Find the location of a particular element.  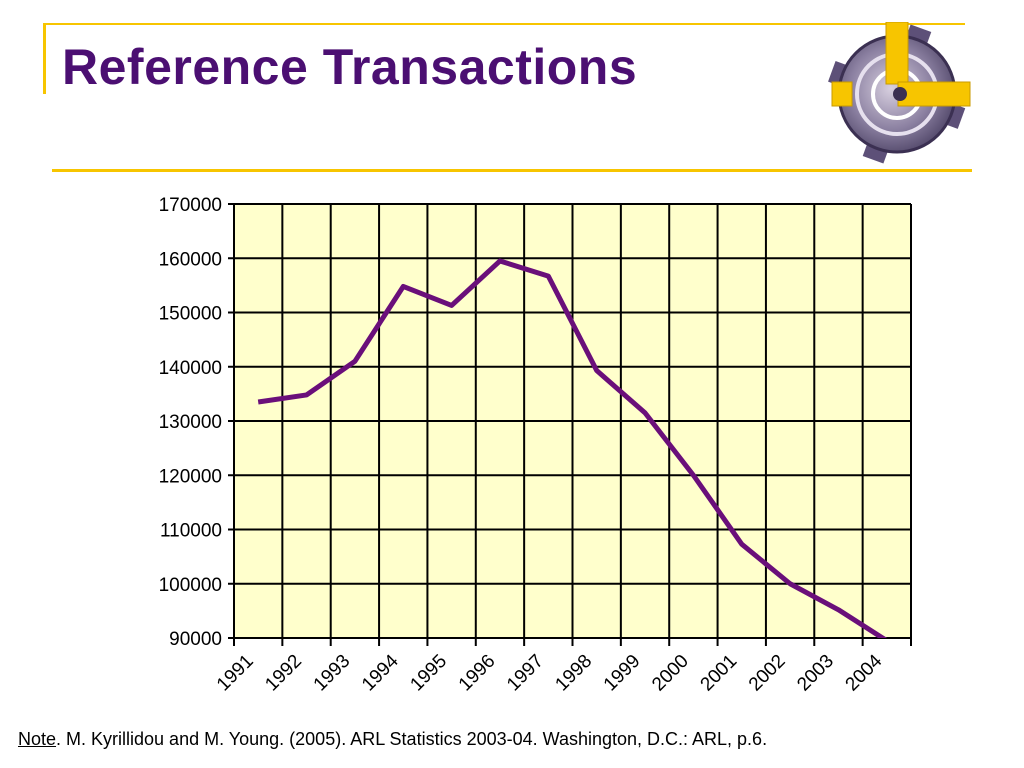

y-tick-label: 140000 is located at coordinates (190, 368).